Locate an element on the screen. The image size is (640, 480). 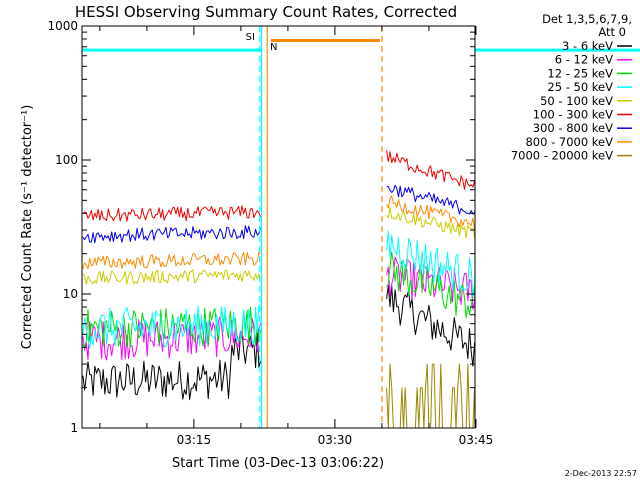
y-tick-label: 1000 is located at coordinates (62, 26).